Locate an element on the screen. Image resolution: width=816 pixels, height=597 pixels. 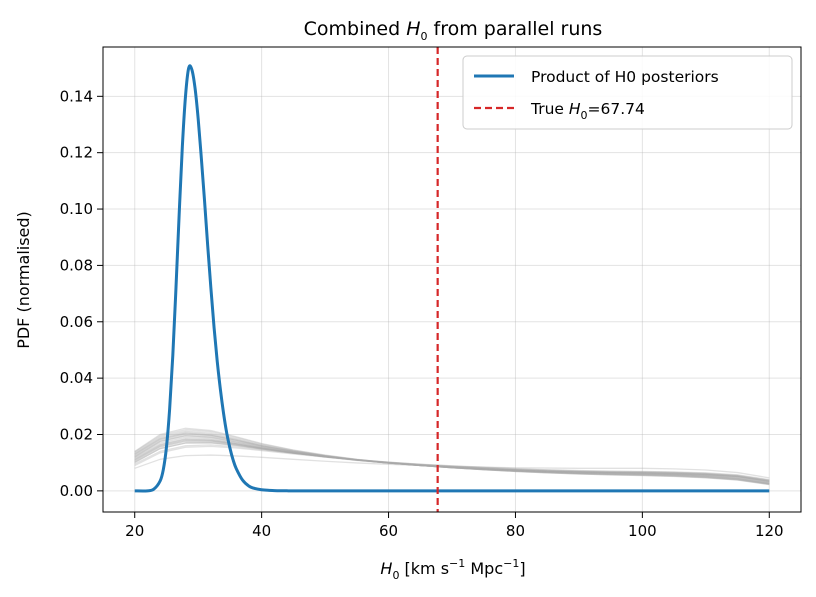
y-tick-label: 0.02 is located at coordinates (76, 435).